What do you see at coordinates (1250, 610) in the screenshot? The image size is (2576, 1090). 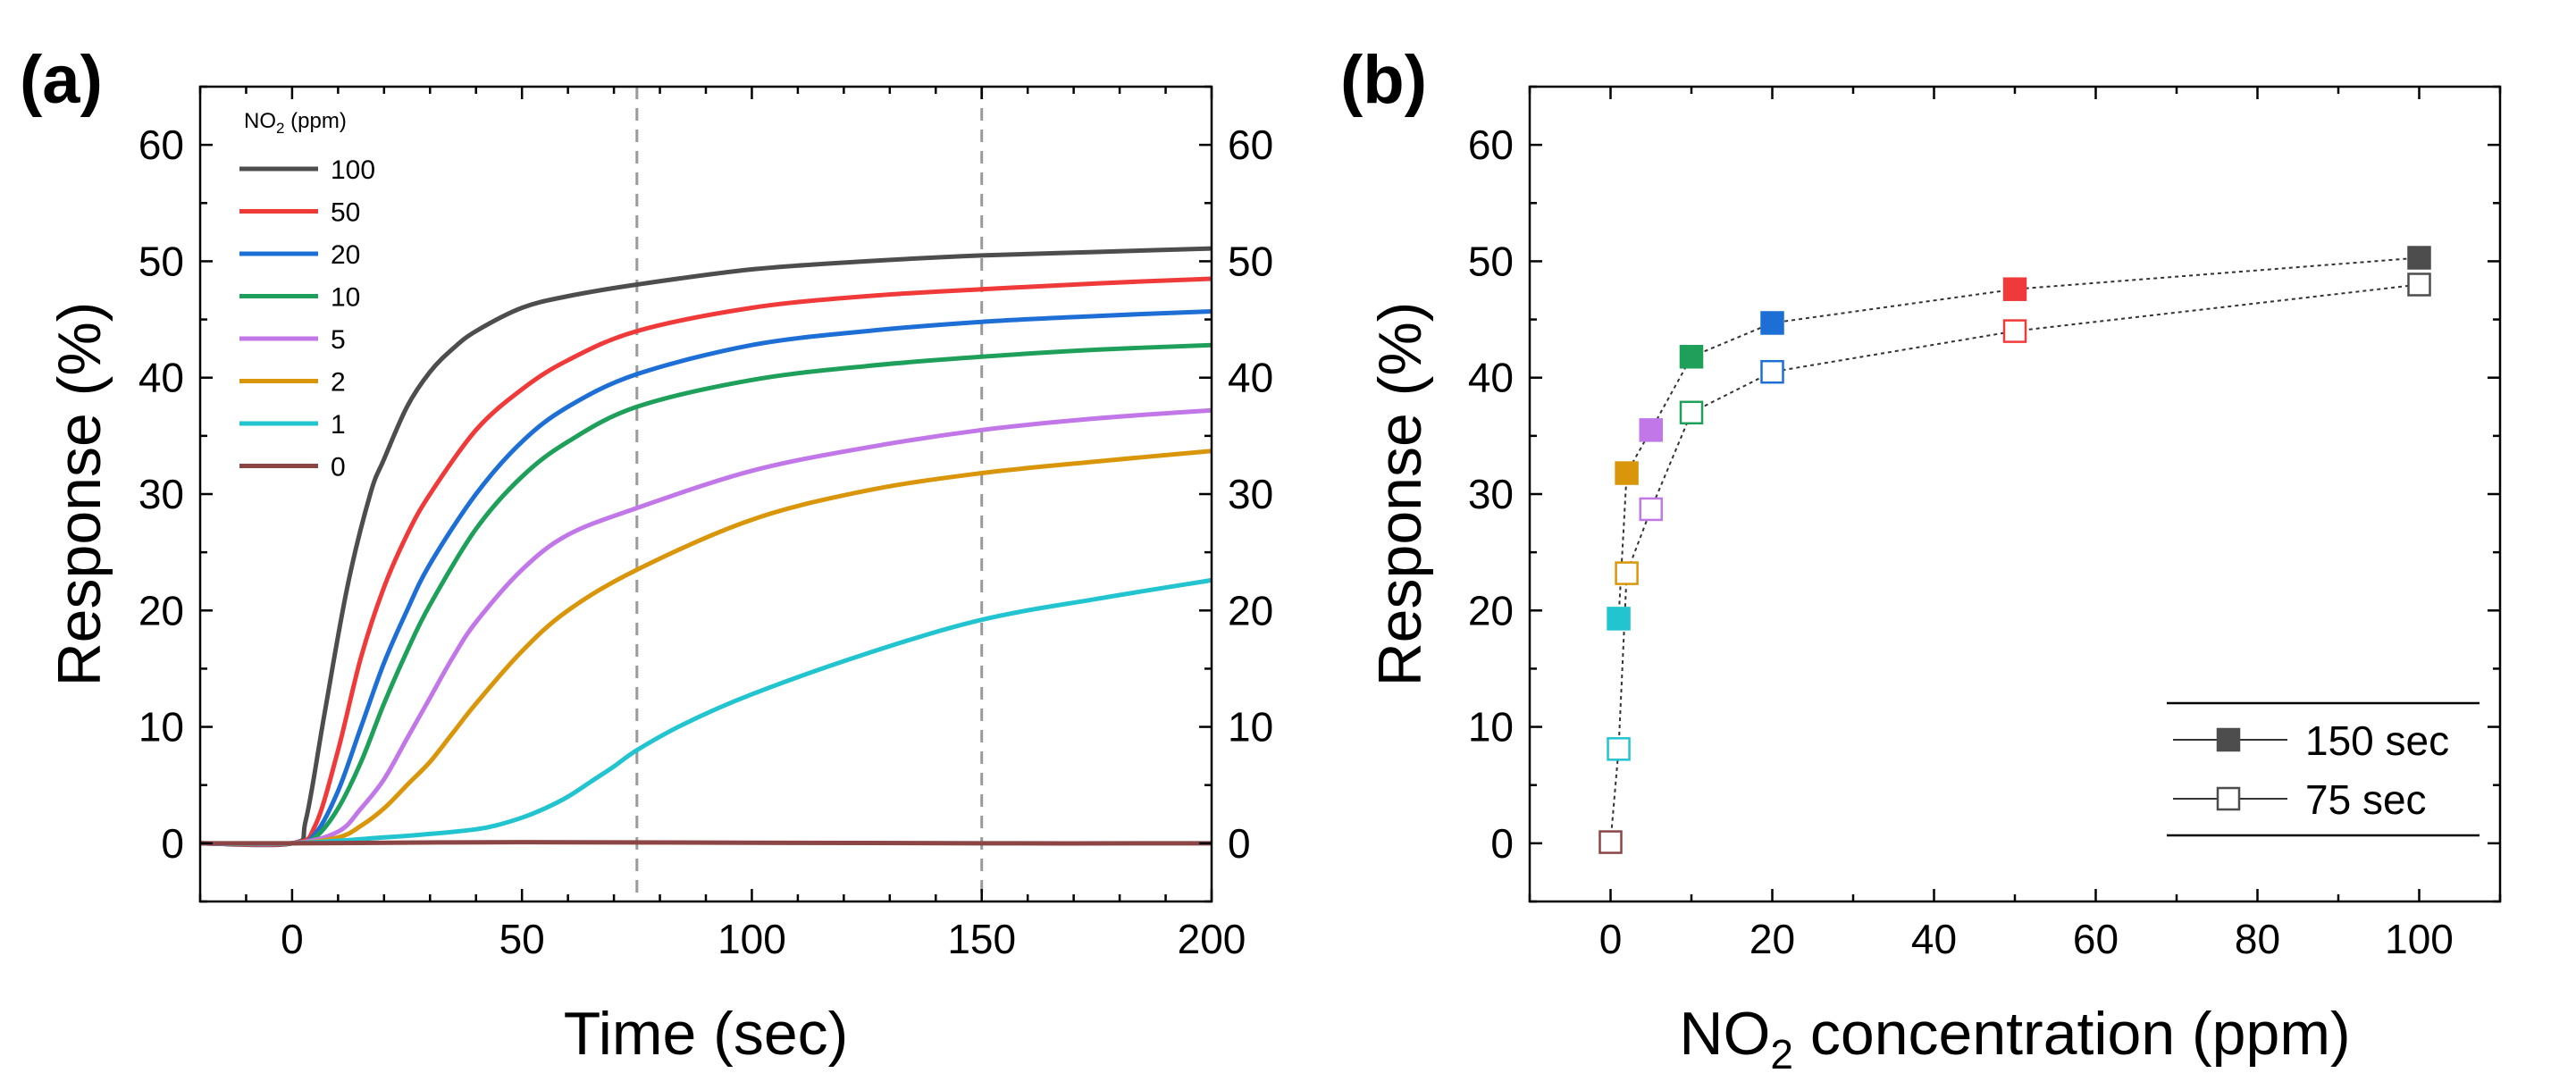 I see `right-y-tick-label: 20` at bounding box center [1250, 610].